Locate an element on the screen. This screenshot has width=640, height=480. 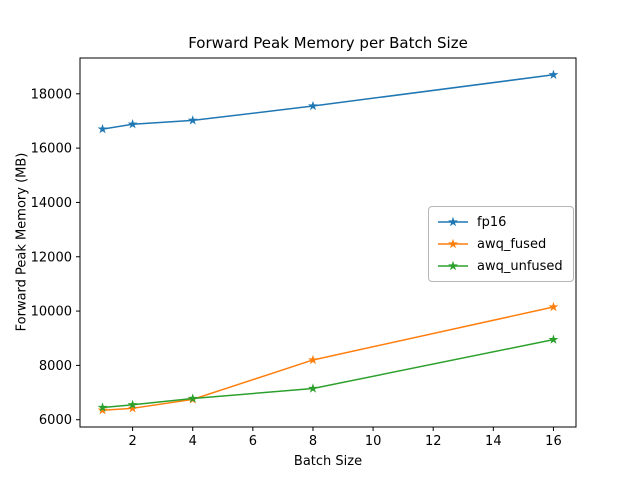
y-tick-label: 8000 is located at coordinates (55, 366).